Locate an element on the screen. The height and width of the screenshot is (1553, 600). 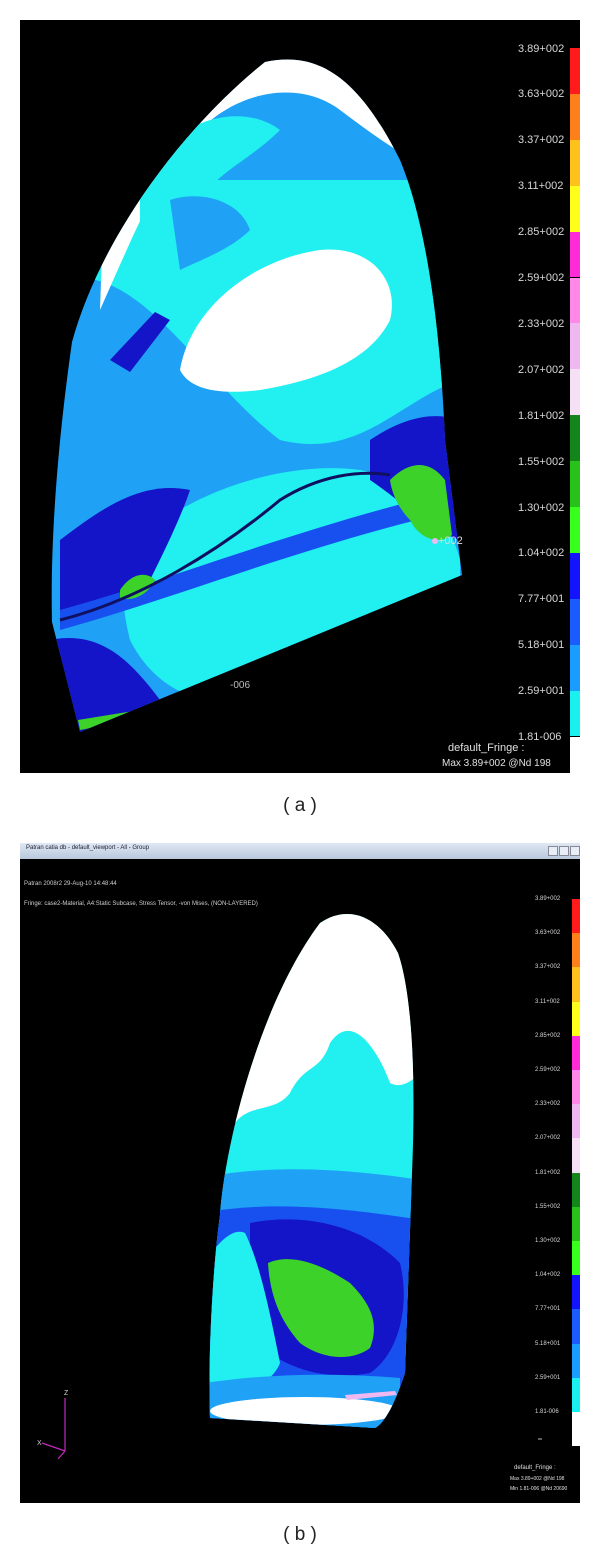
minimize-button is located at coordinates (553, 851).